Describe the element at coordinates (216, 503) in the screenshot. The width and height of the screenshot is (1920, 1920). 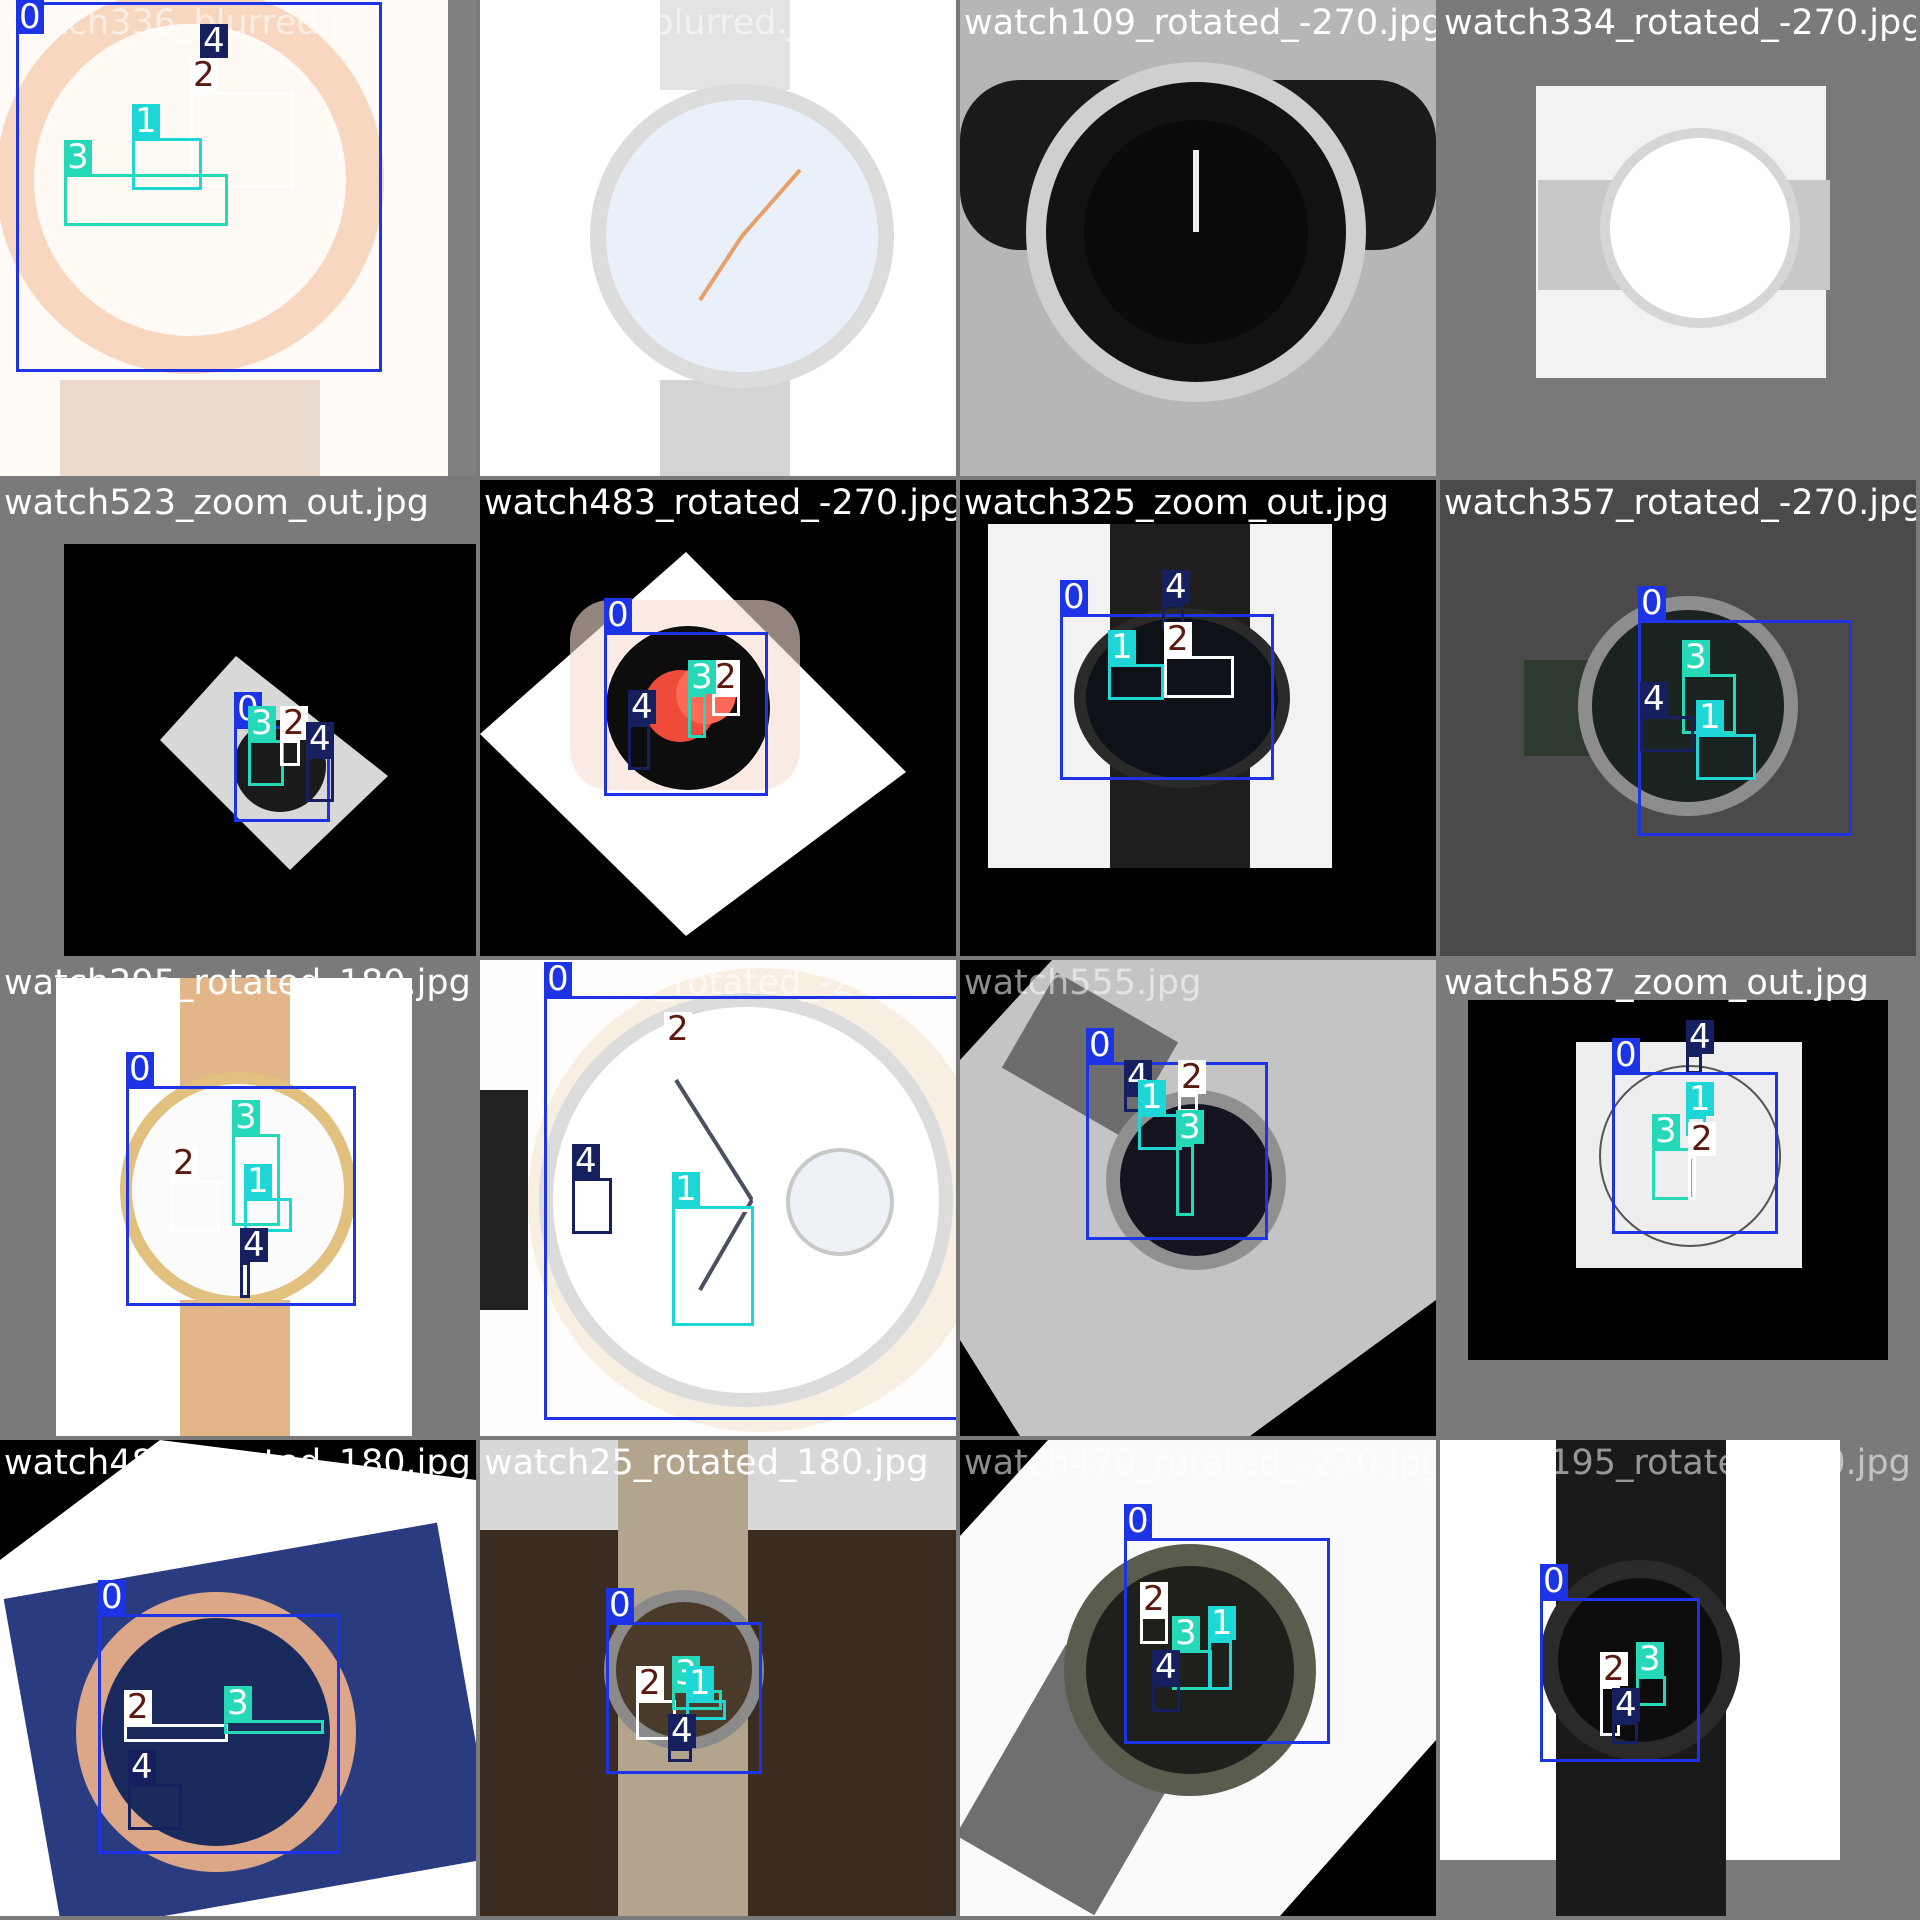
I see `tile-filename: watch523_zoom_out.jpg` at that location.